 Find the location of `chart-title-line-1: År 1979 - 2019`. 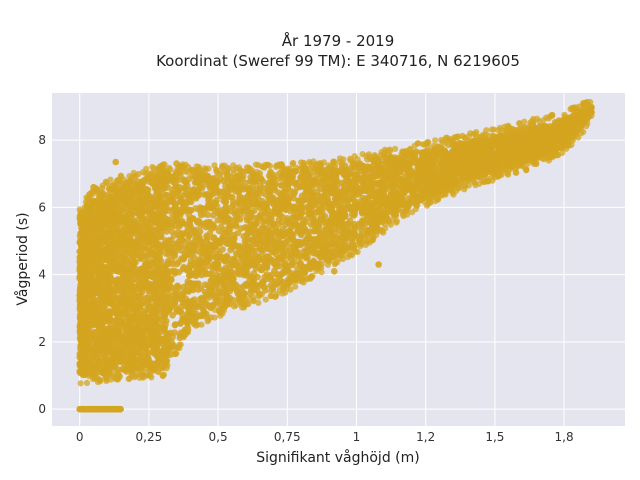

chart-title-line-1: År 1979 - 2019 is located at coordinates (338, 40).